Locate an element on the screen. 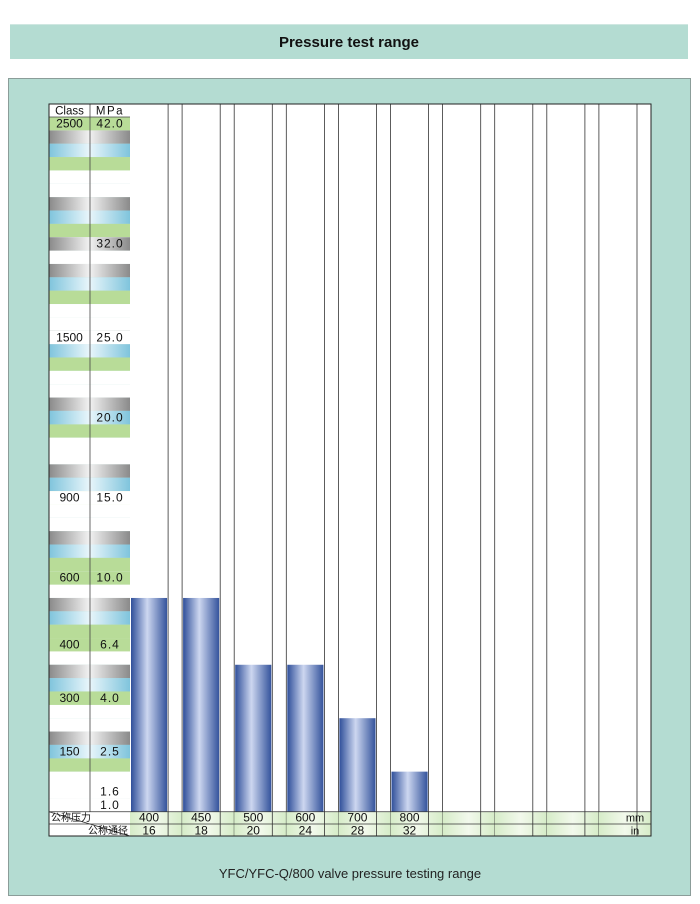 The width and height of the screenshot is (700, 904). page-title: Pressure test range is located at coordinates (349, 42).